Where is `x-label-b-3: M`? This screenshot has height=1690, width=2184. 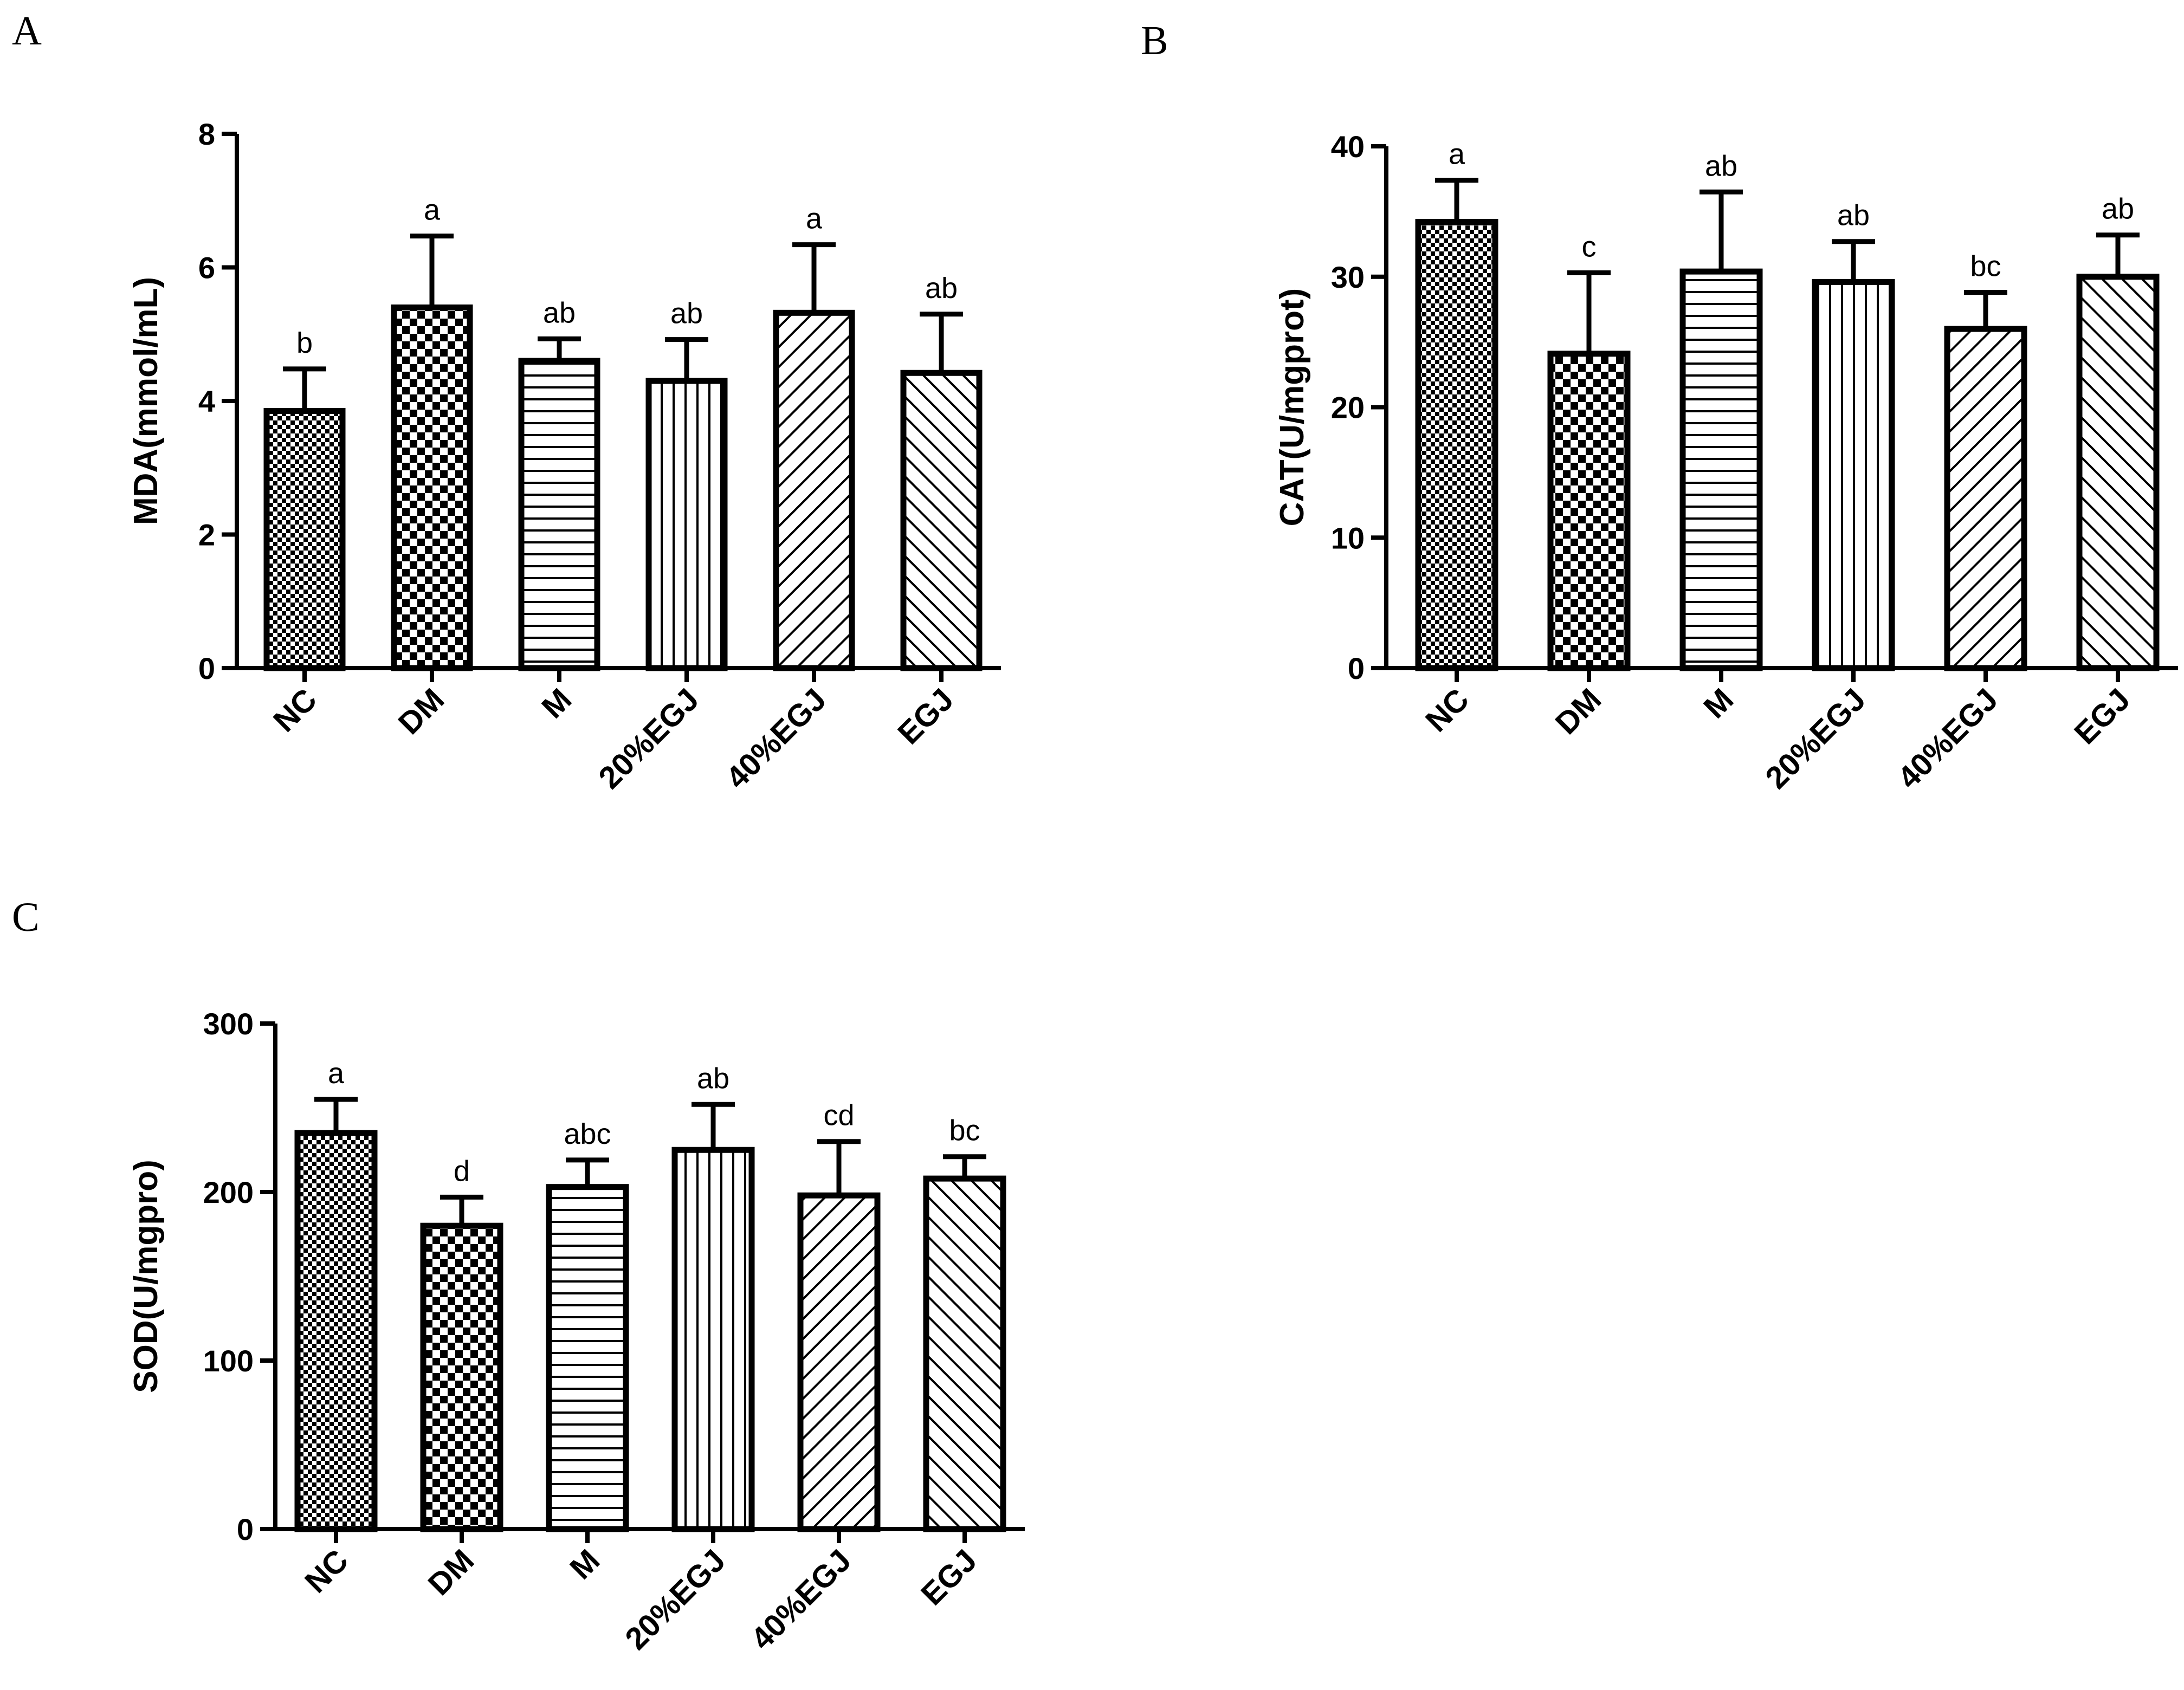
x-label-b-3: M is located at coordinates (1719, 703).